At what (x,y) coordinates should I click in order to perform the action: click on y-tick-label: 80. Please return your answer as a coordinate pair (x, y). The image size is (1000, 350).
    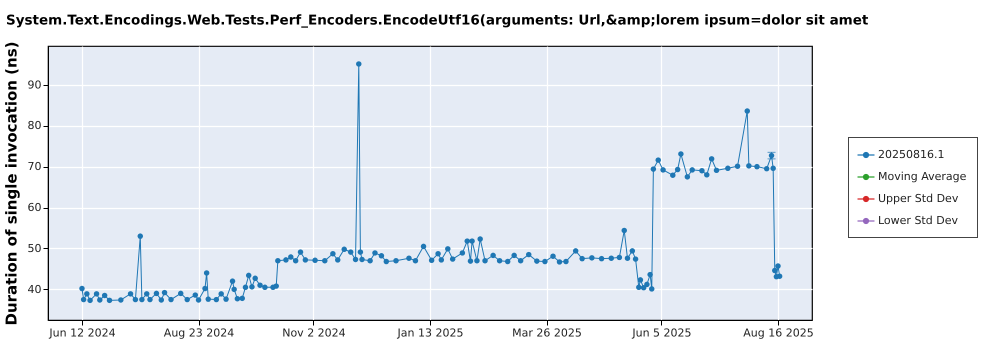
    Looking at the image, I should click on (35, 125).